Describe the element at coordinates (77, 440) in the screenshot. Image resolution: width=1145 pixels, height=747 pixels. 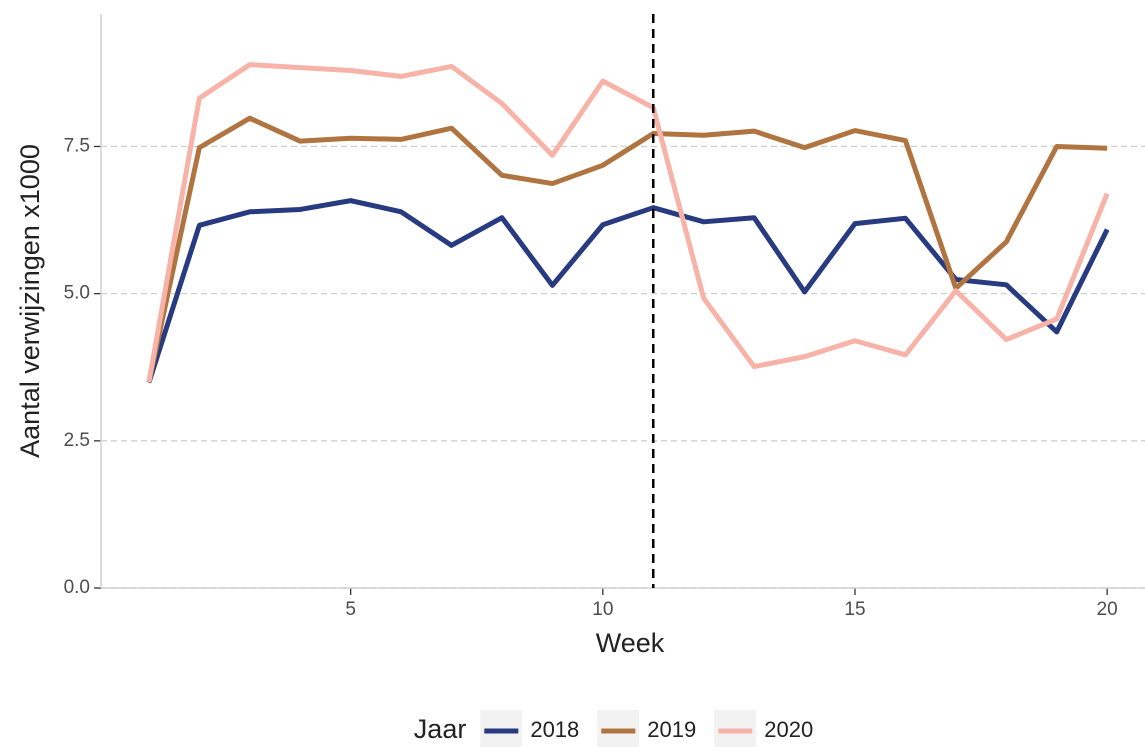
I see `y-tick-label: 2.5` at that location.